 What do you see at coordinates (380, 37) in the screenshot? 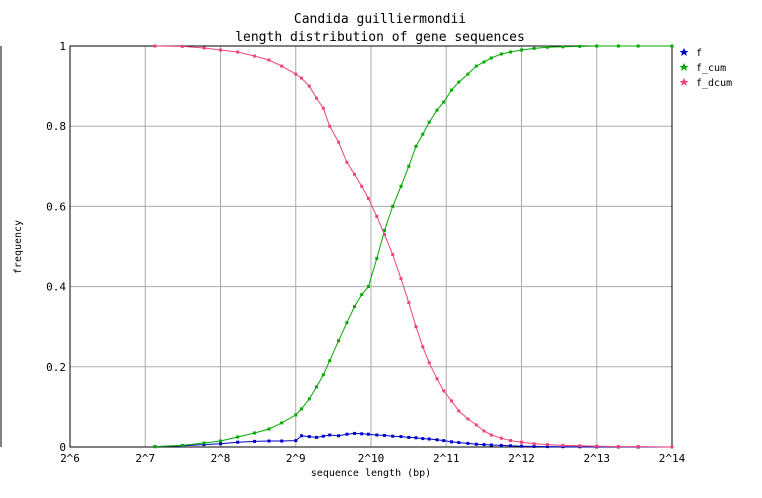
I see `chart-subtitle: length distribution of gene sequences` at bounding box center [380, 37].